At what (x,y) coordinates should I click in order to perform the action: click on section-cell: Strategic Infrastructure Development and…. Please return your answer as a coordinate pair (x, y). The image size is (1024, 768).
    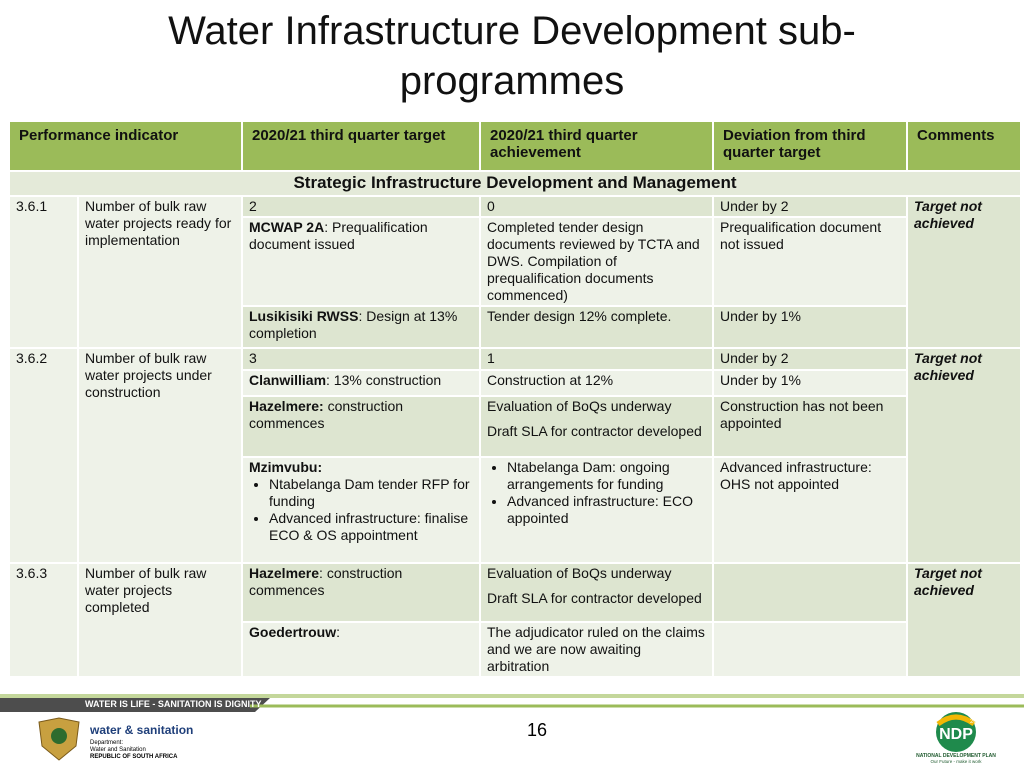
    Looking at the image, I should click on (515, 183).